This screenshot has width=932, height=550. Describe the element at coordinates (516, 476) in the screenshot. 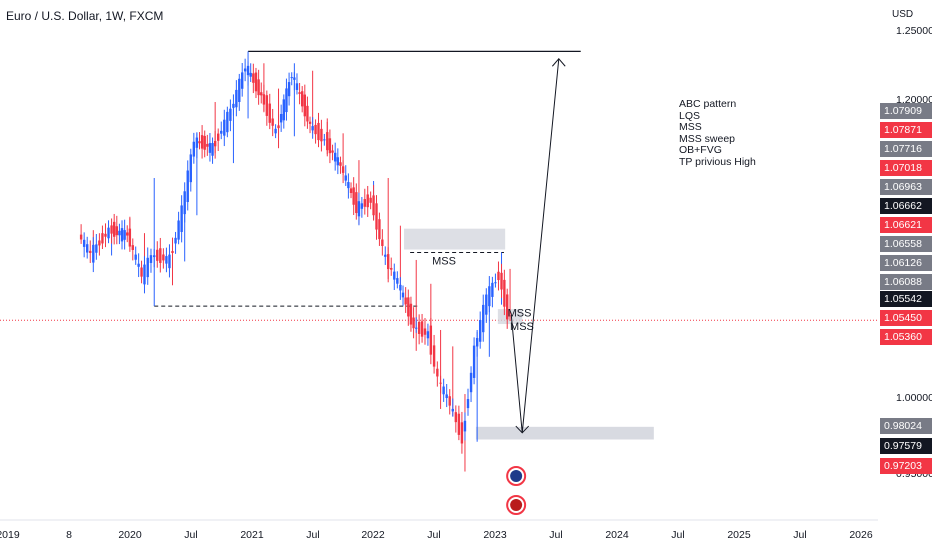

I see `eu-flag-icon` at that location.